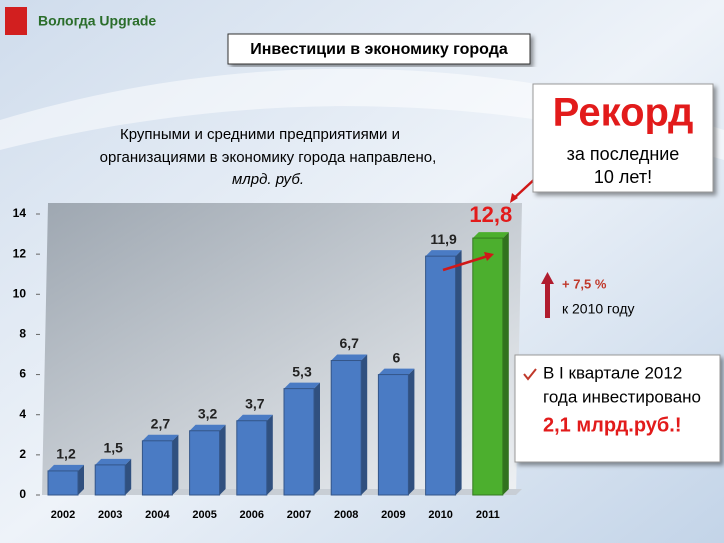 The height and width of the screenshot is (543, 724). What do you see at coordinates (612, 372) in the screenshot?
I see `quarter-text: В I квартале 2012` at bounding box center [612, 372].